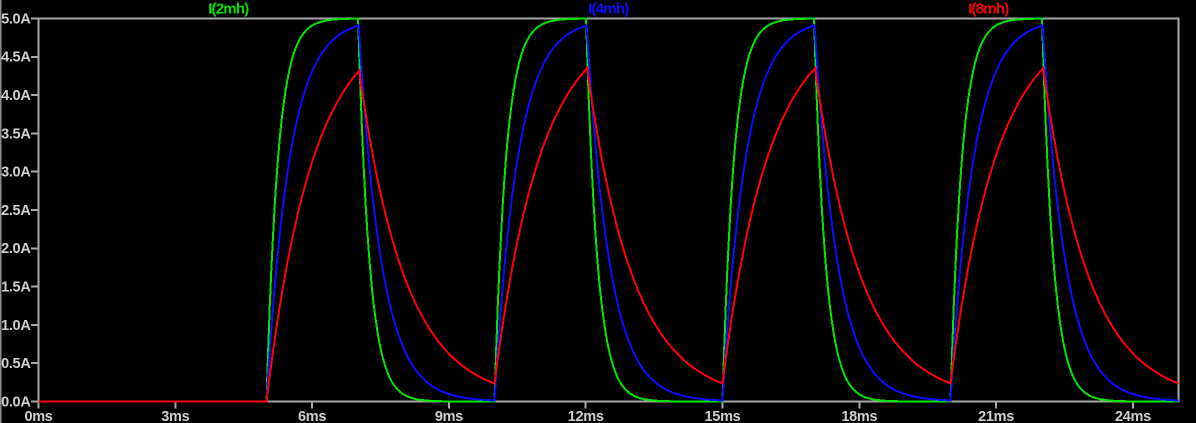  Describe the element at coordinates (586, 416) in the screenshot. I see `svg-text: 12ms` at that location.